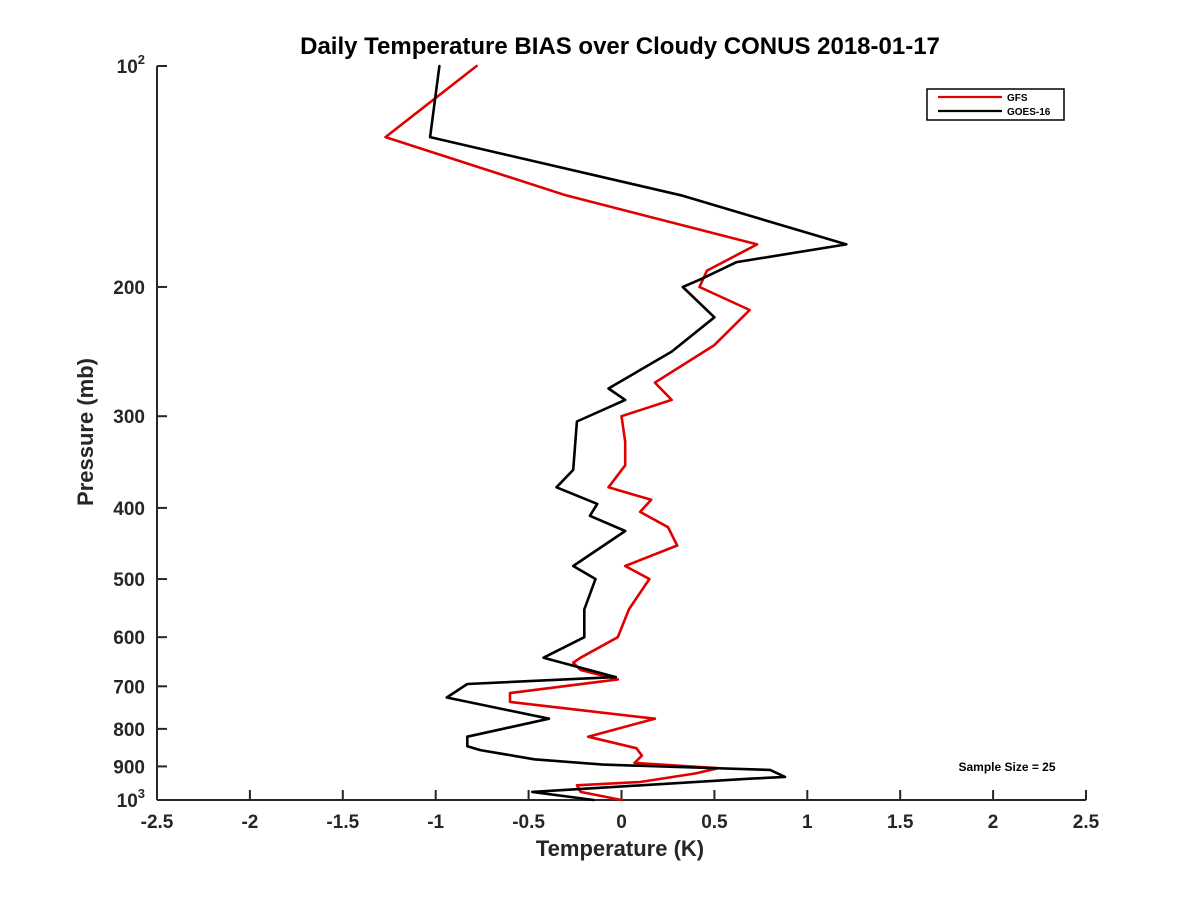  What do you see at coordinates (807, 822) in the screenshot?
I see `x-tick-label: 1` at bounding box center [807, 822].